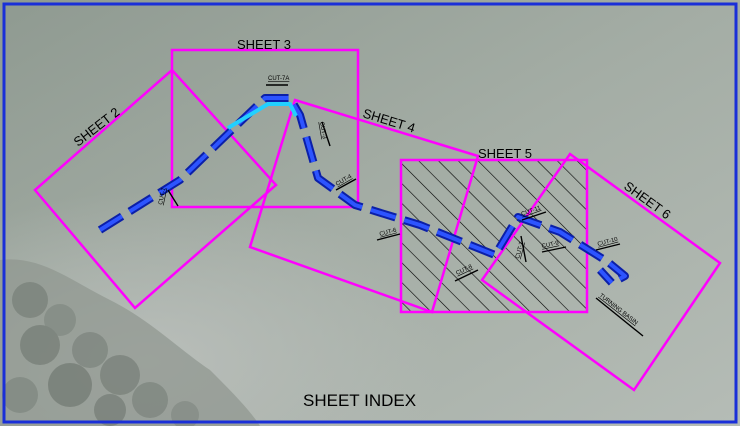 This screenshot has width=740, height=426. I want to click on map-title: SHEET INDEX, so click(359, 400).